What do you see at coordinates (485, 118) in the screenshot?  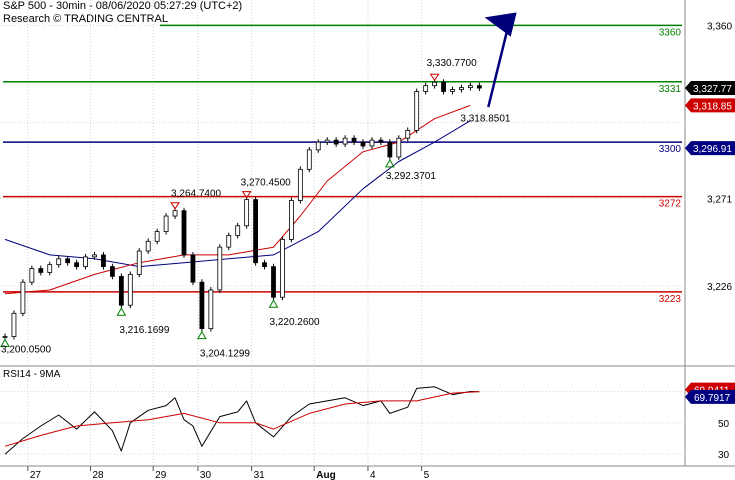 I see `price-annotation-label: 3,318.8501` at bounding box center [485, 118].